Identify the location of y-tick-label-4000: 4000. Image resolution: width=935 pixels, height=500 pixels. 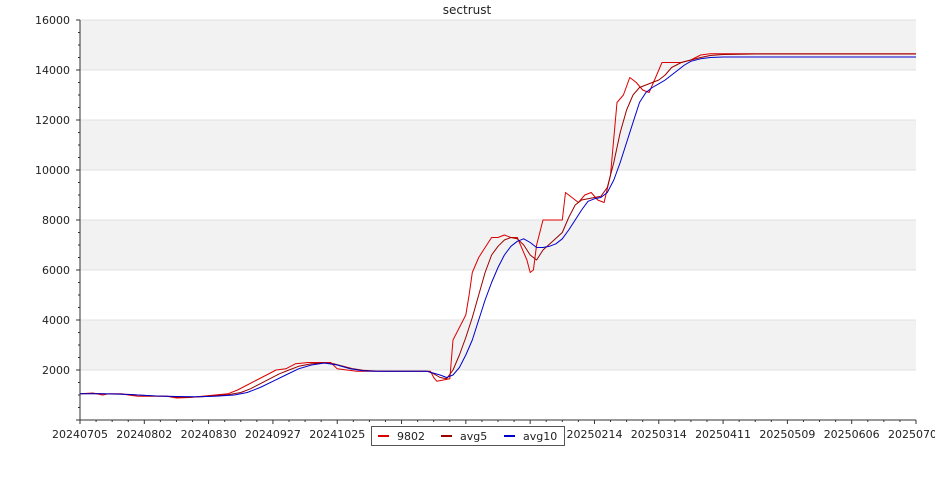
(56, 320).